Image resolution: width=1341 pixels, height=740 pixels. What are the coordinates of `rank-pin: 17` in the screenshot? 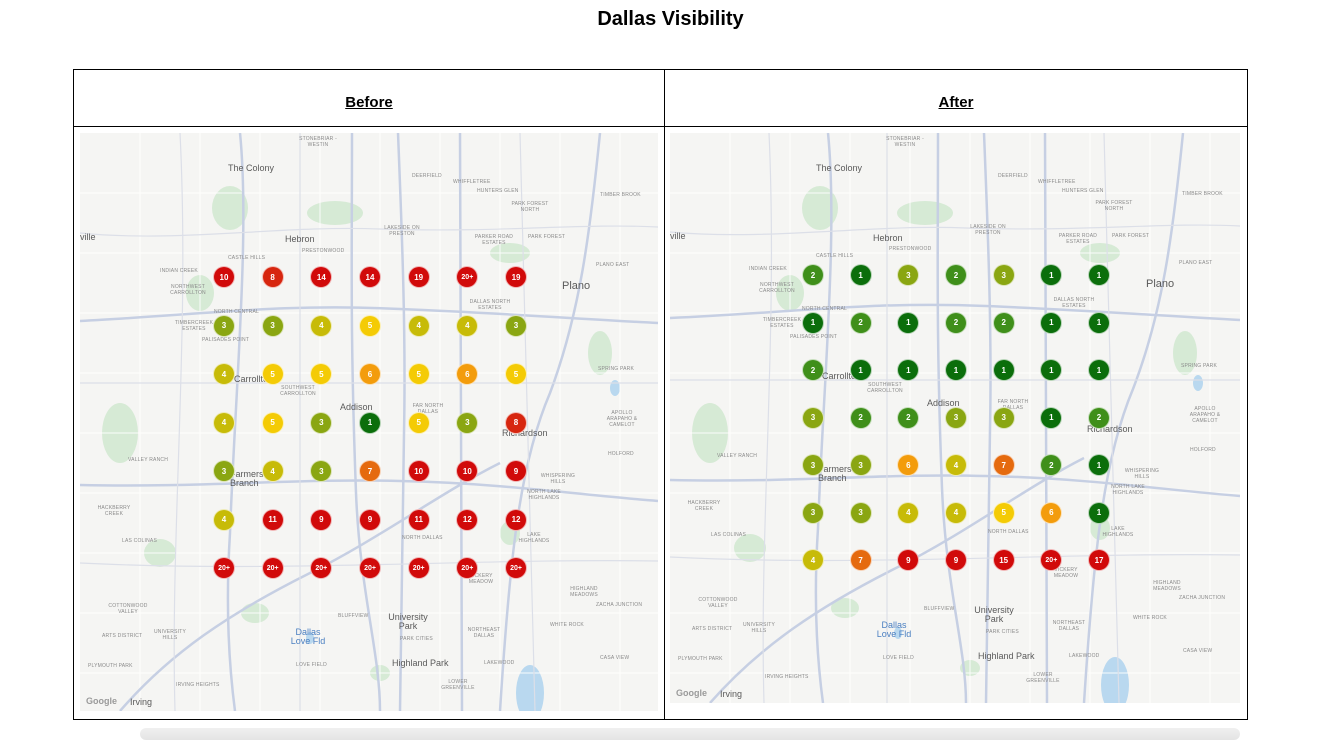 It's located at (1099, 560).